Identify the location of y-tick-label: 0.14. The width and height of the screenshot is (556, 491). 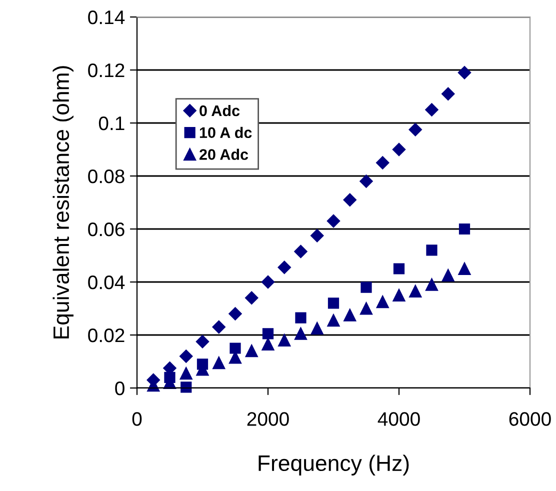
(106, 17).